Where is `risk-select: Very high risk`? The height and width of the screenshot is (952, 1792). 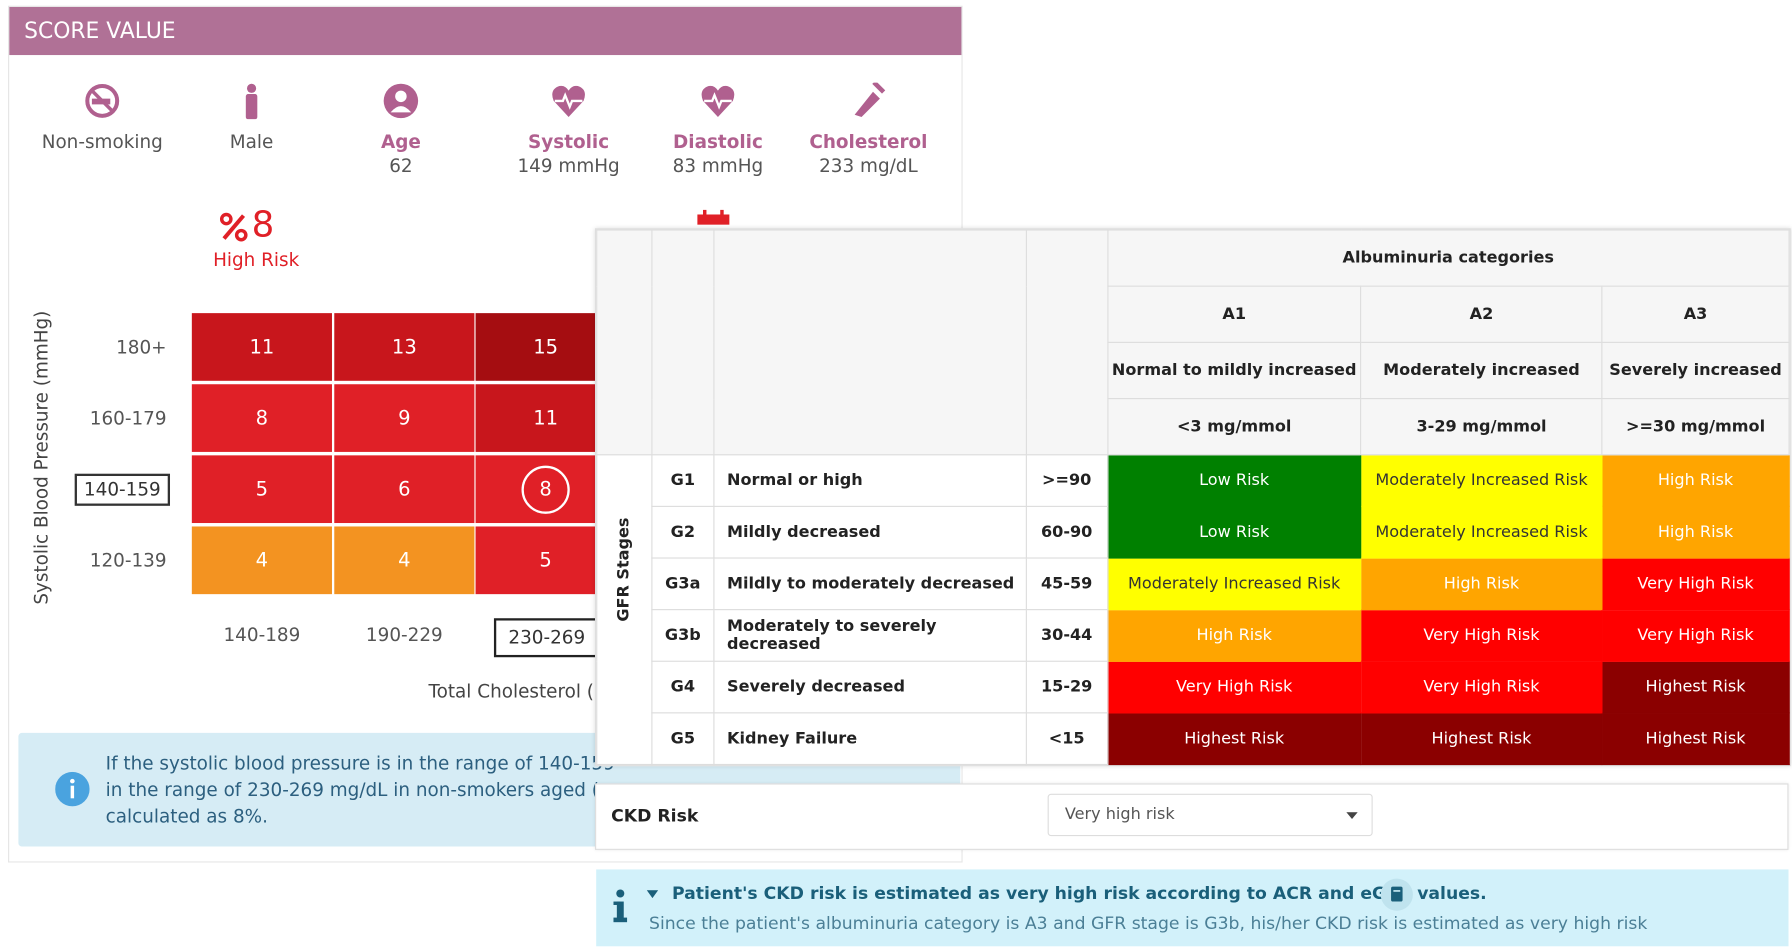
risk-select: Very high risk is located at coordinates (1210, 815).